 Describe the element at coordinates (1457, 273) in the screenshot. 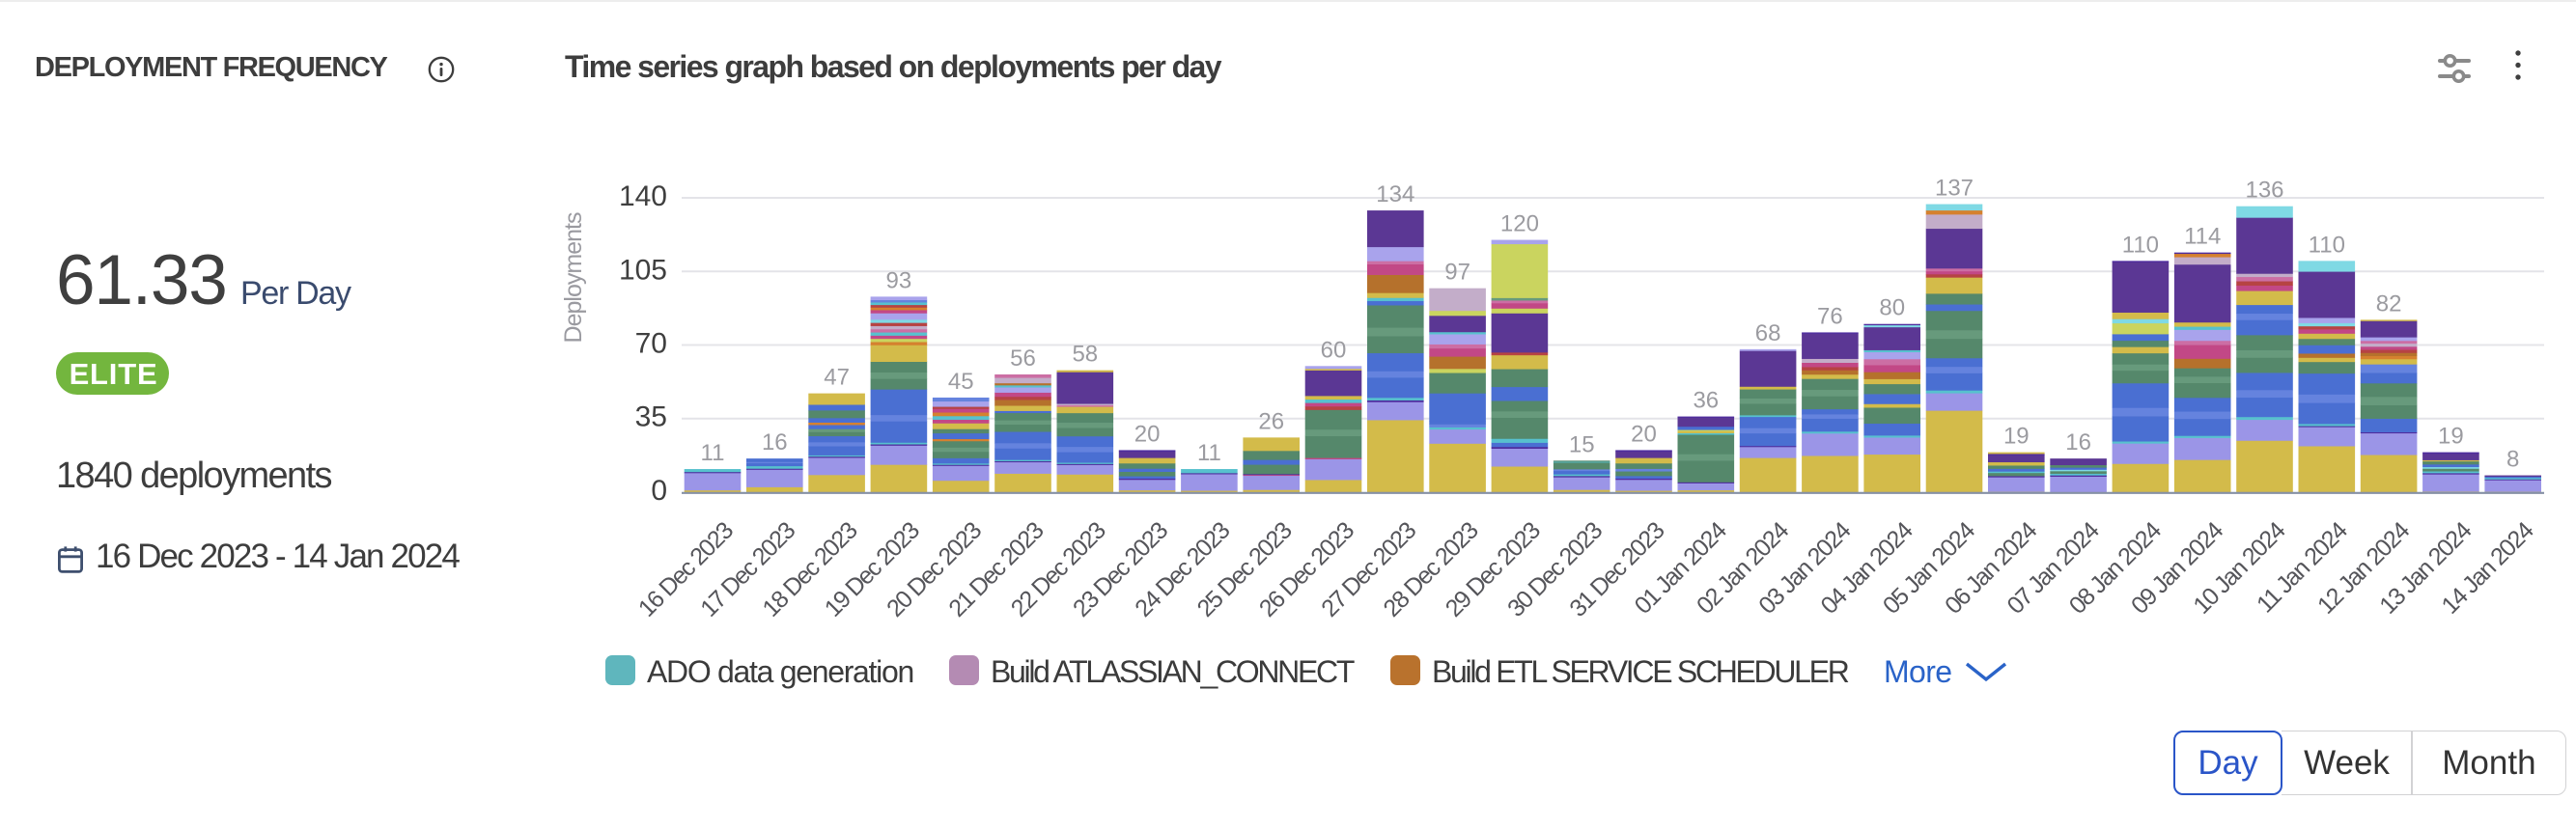

I see `svg-text: 97` at that location.